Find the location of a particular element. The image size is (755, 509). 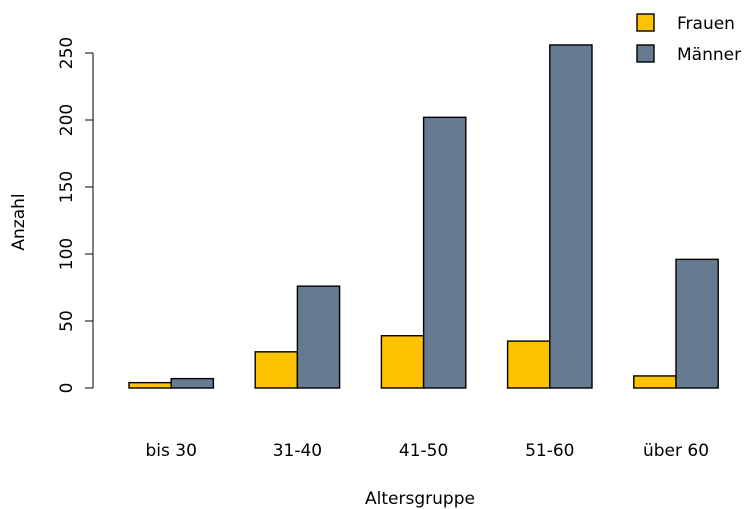

y-tick-label-3: 150 is located at coordinates (67, 187).